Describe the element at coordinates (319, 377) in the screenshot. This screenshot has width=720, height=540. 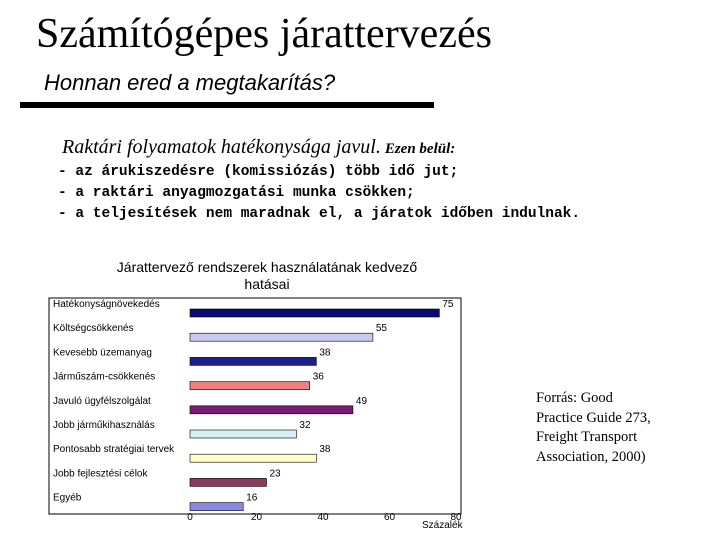
I see `value-label: 36` at that location.